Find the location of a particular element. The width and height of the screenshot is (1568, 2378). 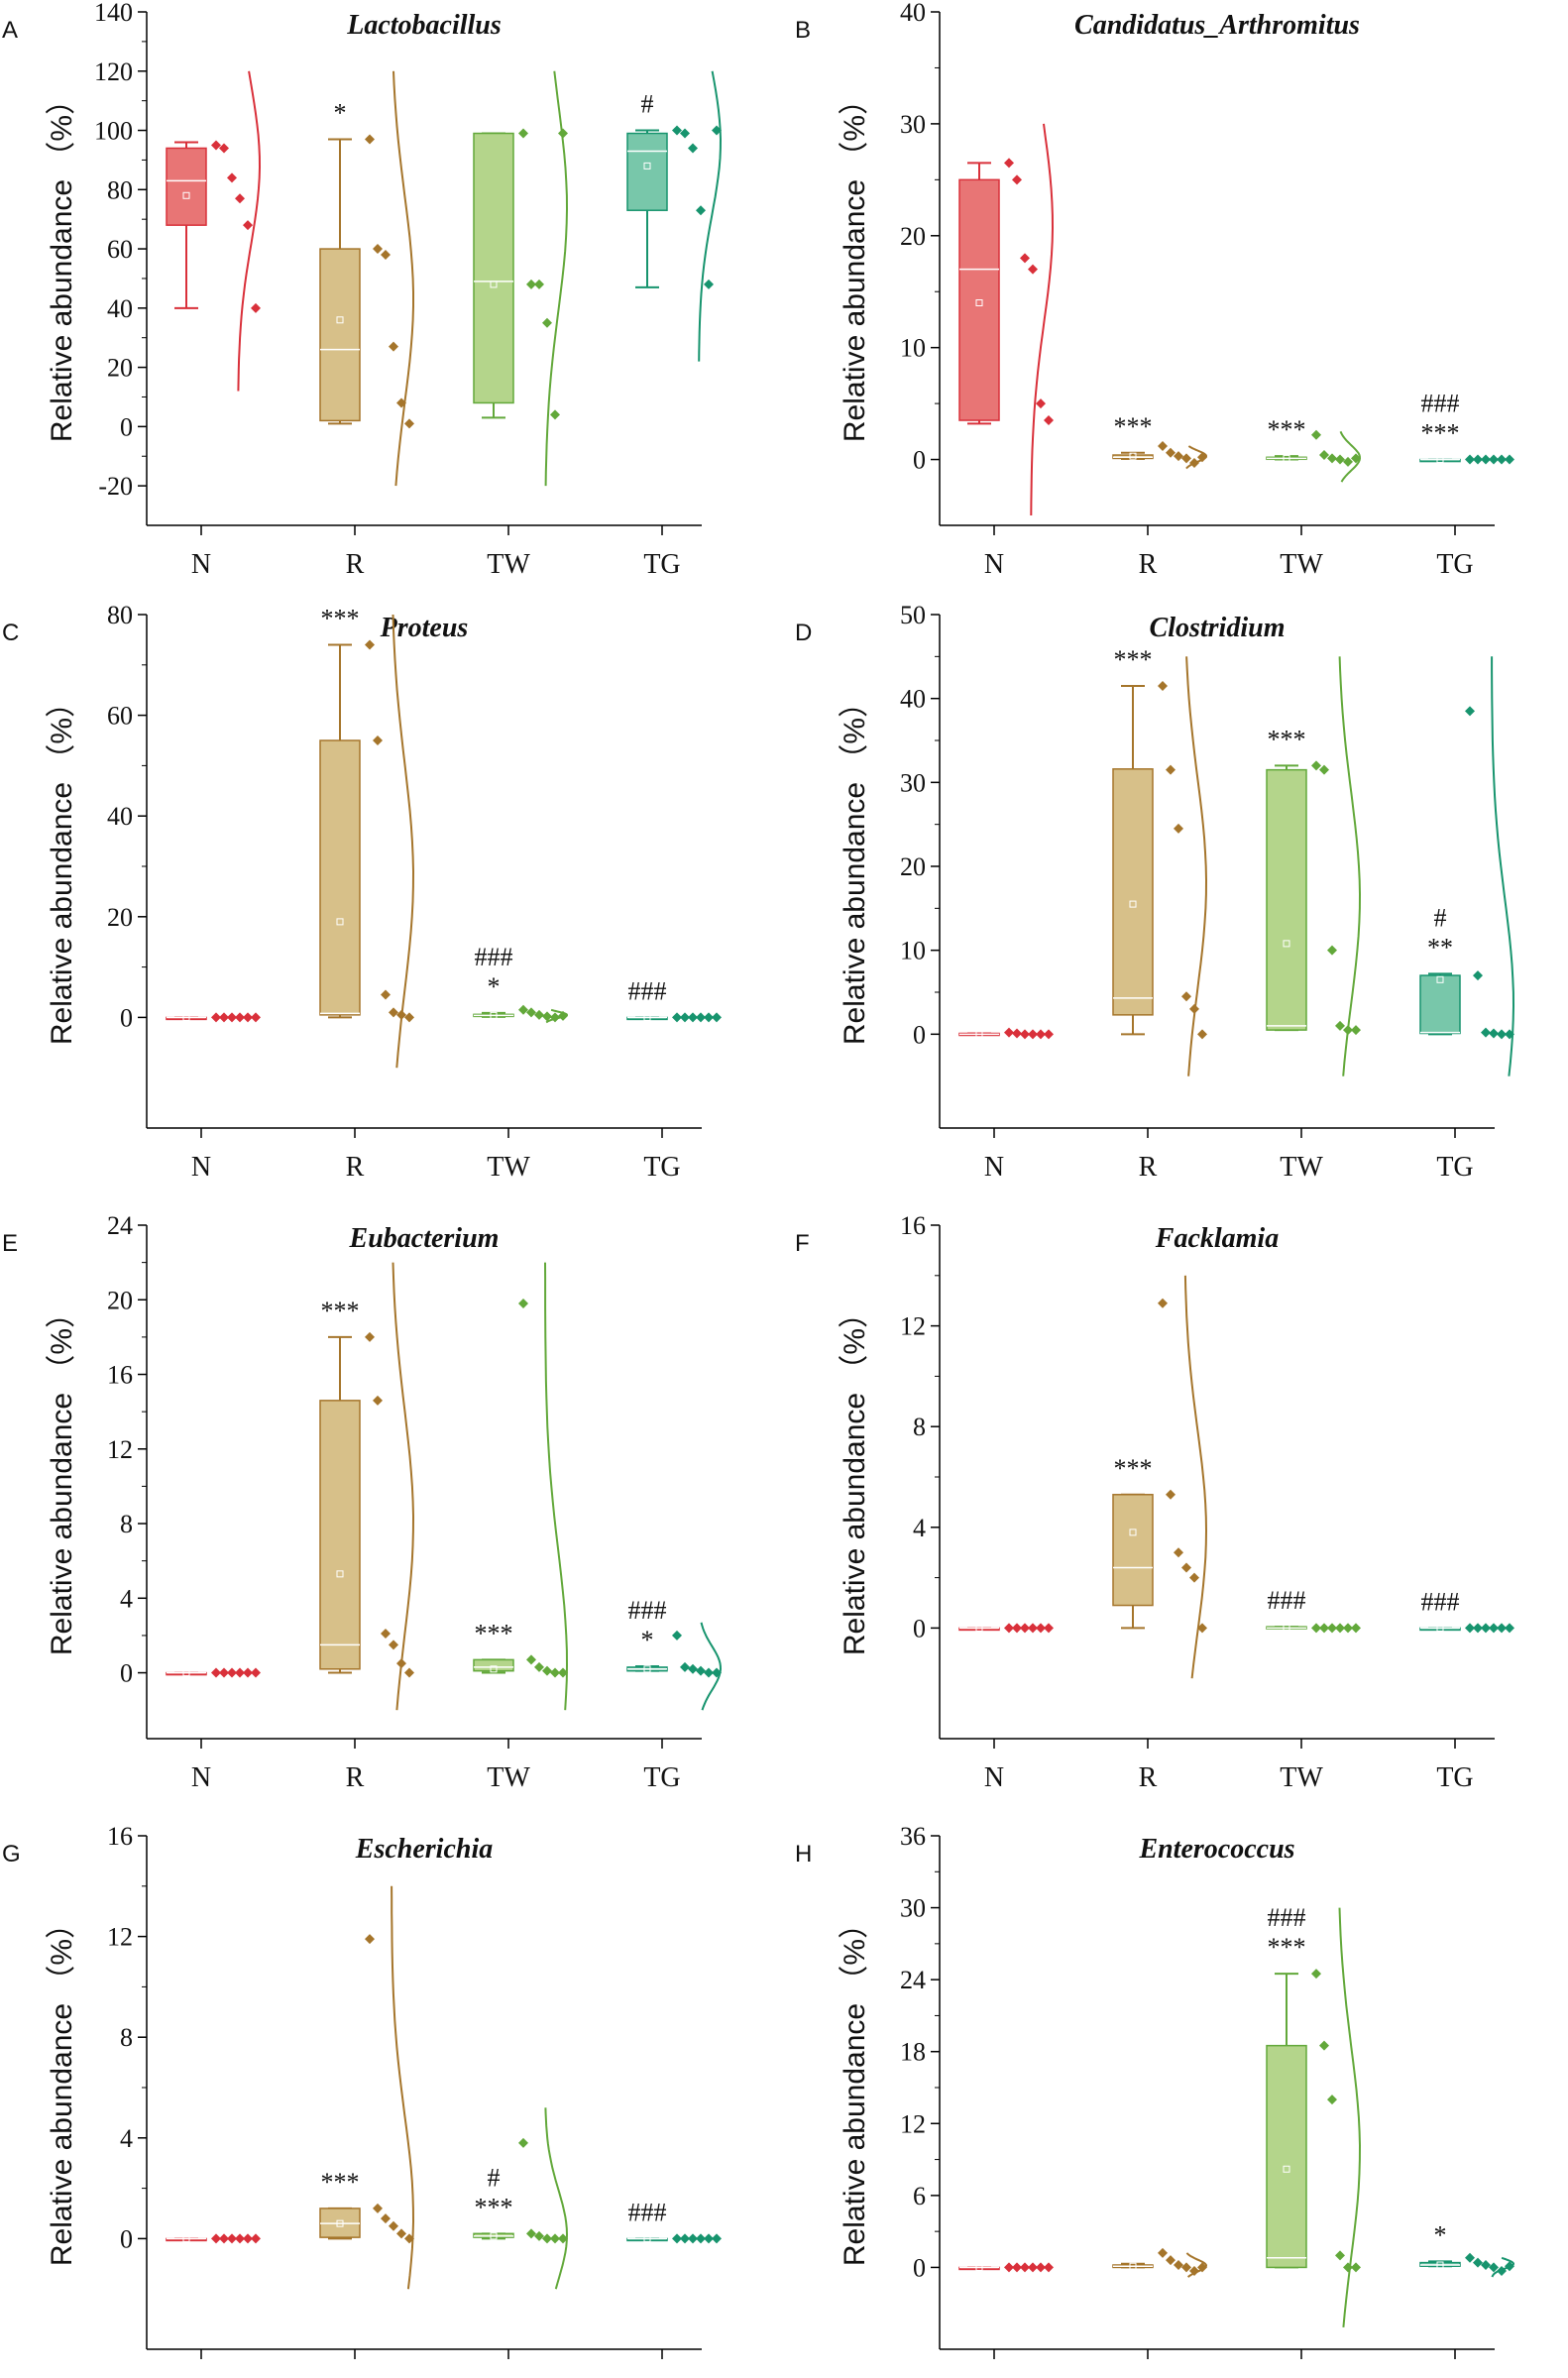

y-tick-label: 4 is located at coordinates (919, 1528).